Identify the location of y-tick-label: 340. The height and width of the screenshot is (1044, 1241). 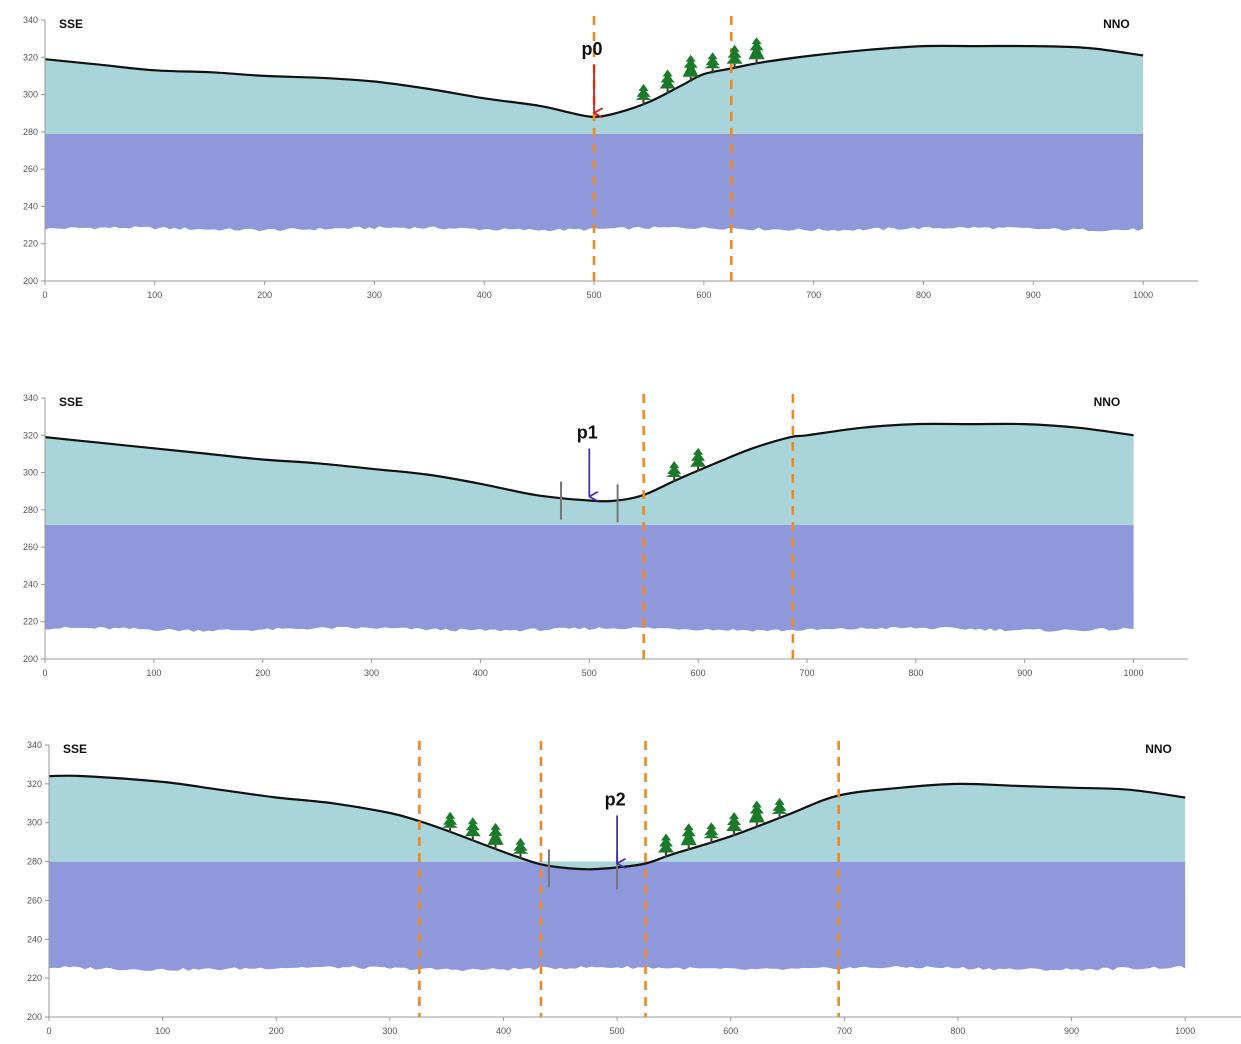
(30, 398).